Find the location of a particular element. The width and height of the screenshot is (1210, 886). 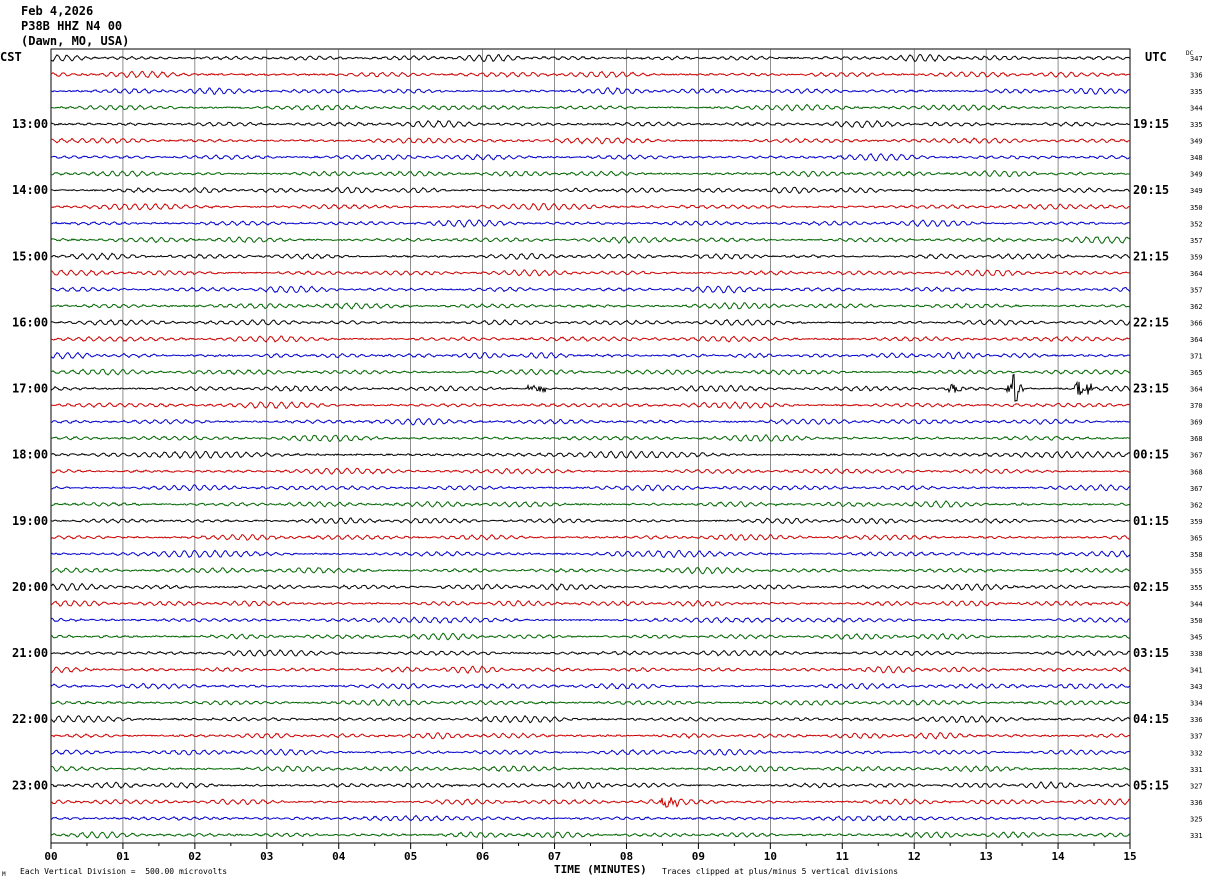

dc-offset-label: 369 is located at coordinates (1196, 423).